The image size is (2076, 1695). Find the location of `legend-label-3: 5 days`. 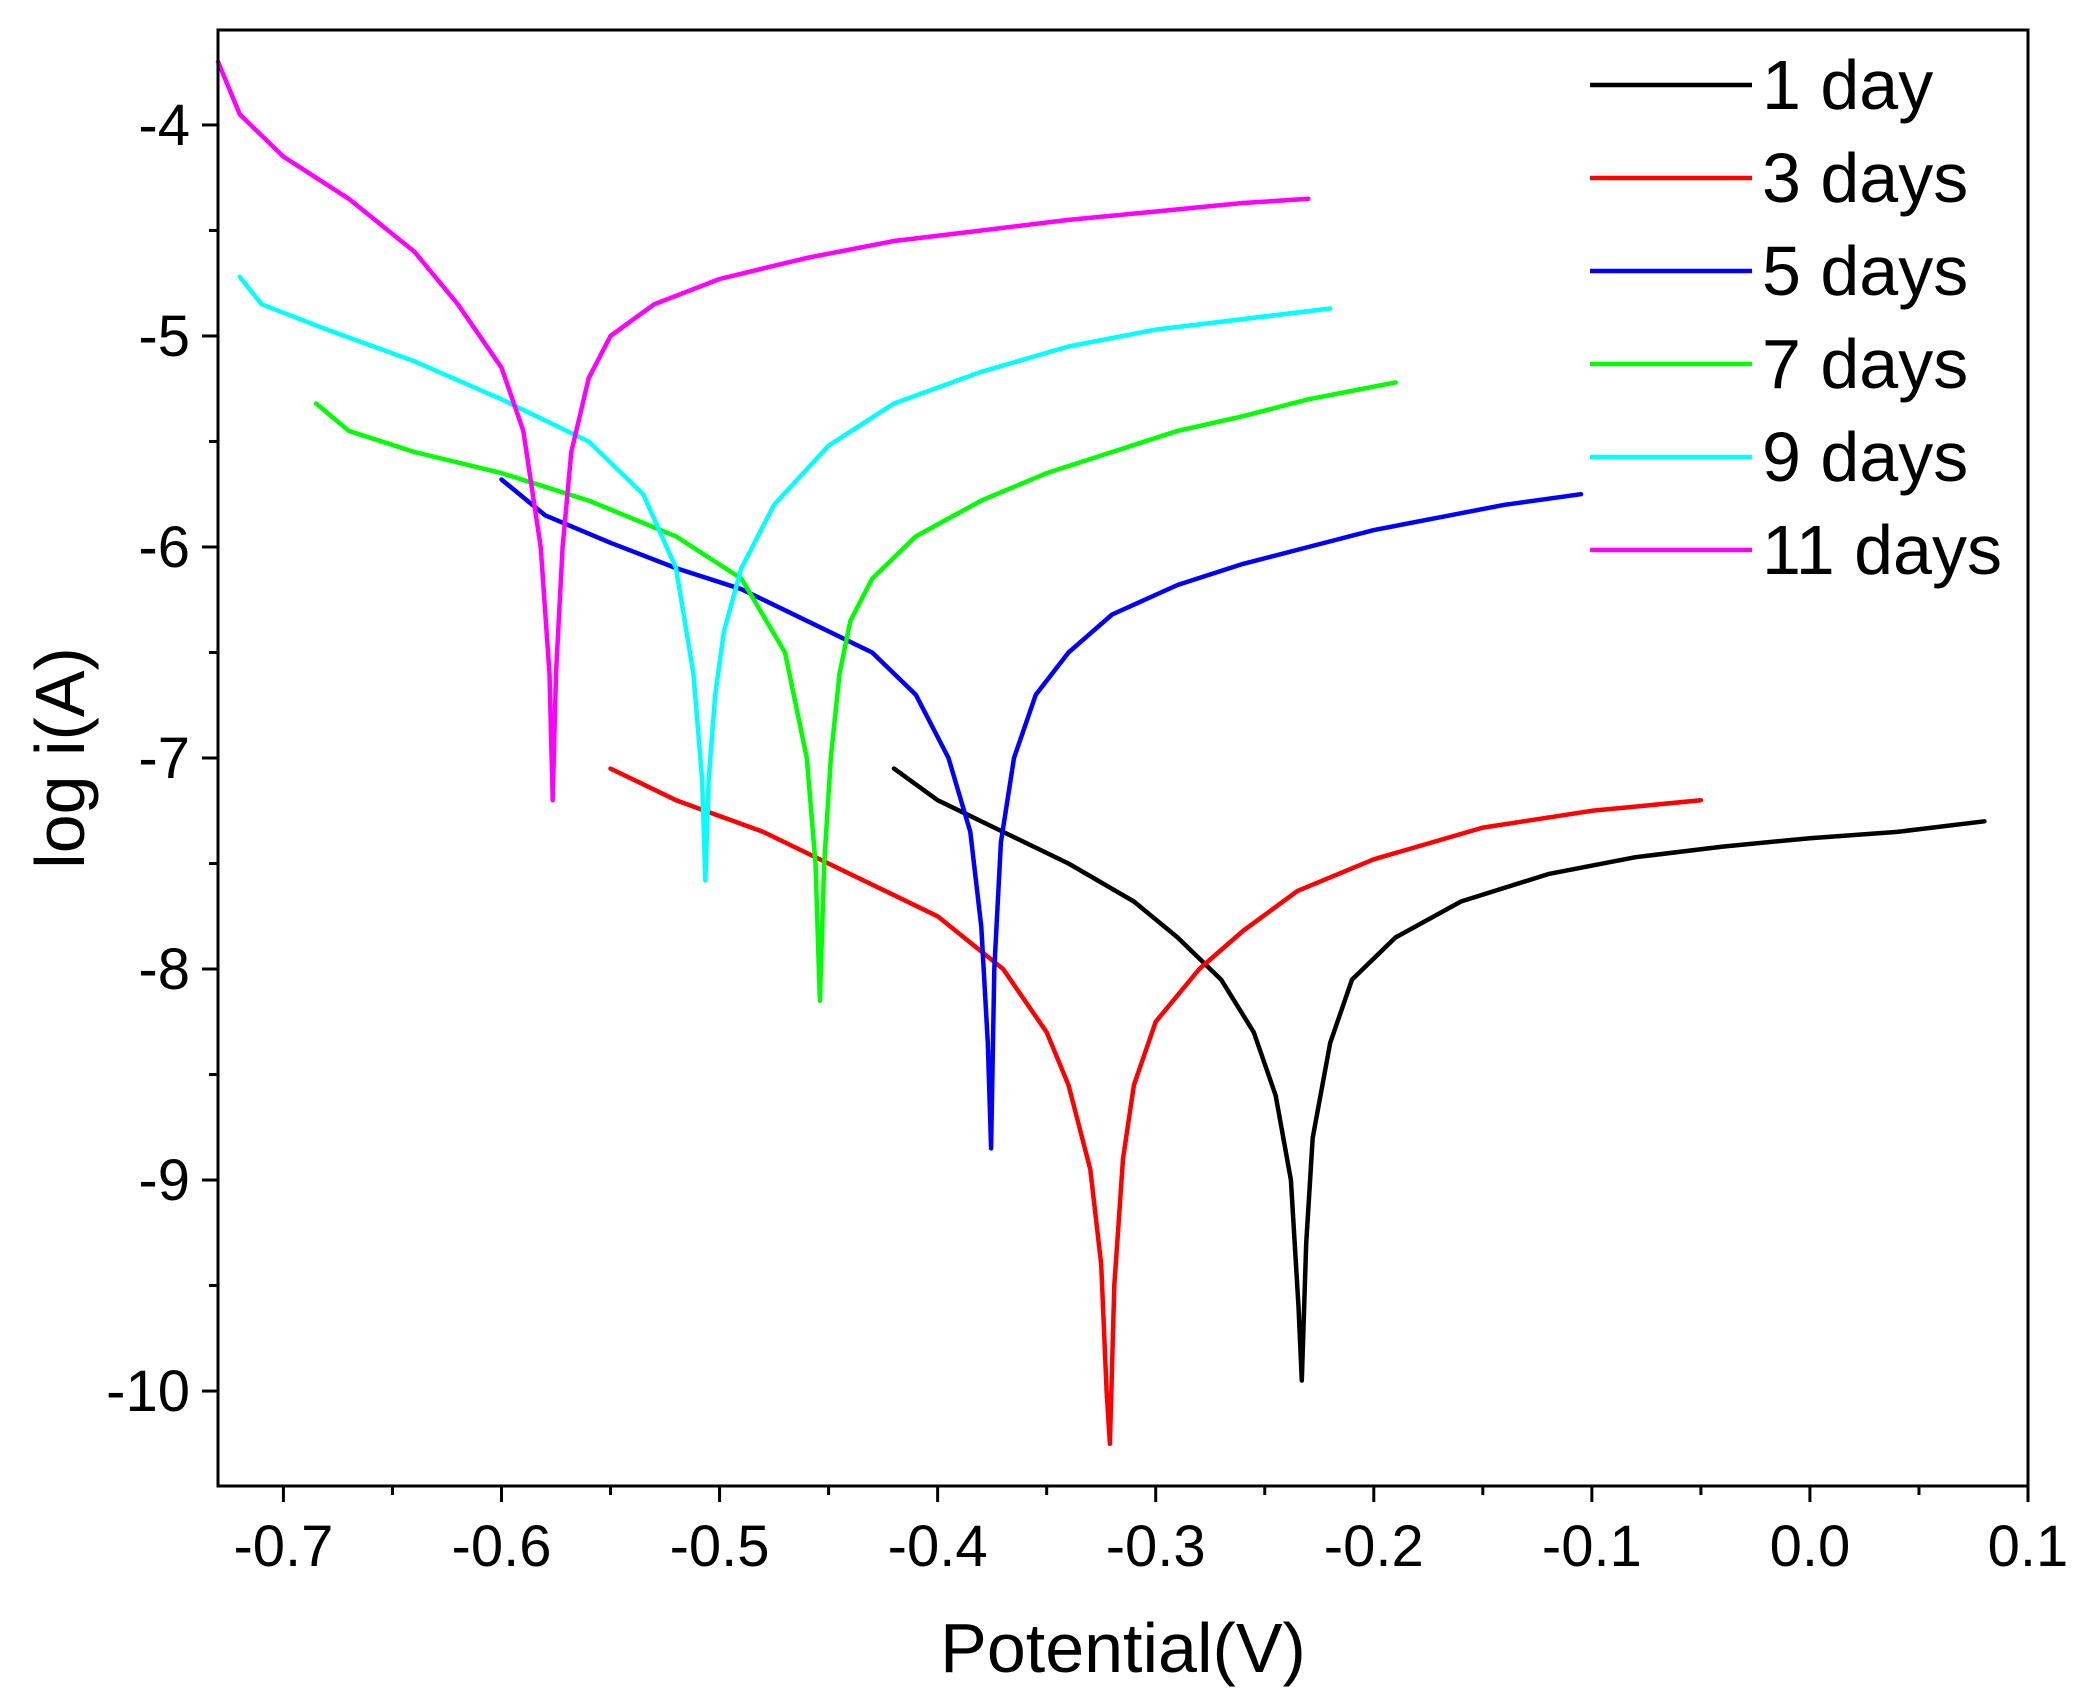

legend-label-3: 5 days is located at coordinates (1865, 271).